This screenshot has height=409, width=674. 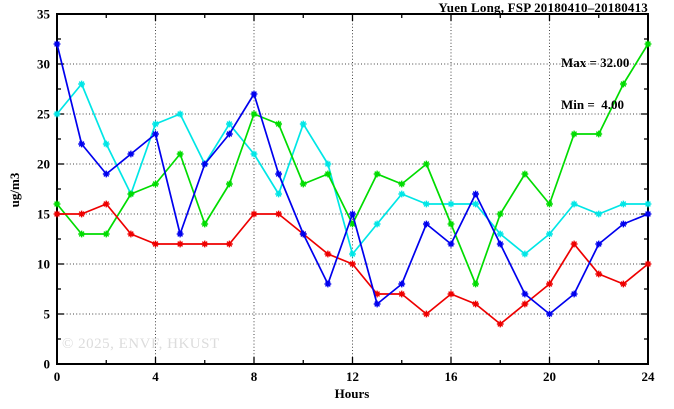 What do you see at coordinates (43, 164) in the screenshot?
I see `y-tick-label: 20` at bounding box center [43, 164].